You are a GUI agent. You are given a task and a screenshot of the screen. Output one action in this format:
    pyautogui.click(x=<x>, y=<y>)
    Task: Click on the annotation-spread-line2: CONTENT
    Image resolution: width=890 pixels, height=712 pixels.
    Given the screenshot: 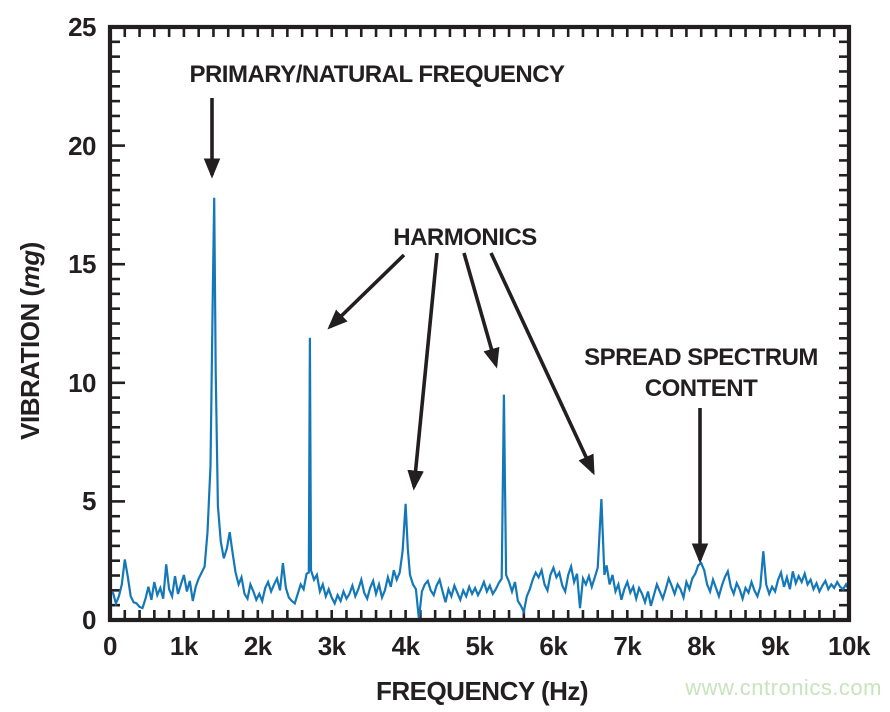 What is the action you would take?
    pyautogui.click(x=701, y=388)
    